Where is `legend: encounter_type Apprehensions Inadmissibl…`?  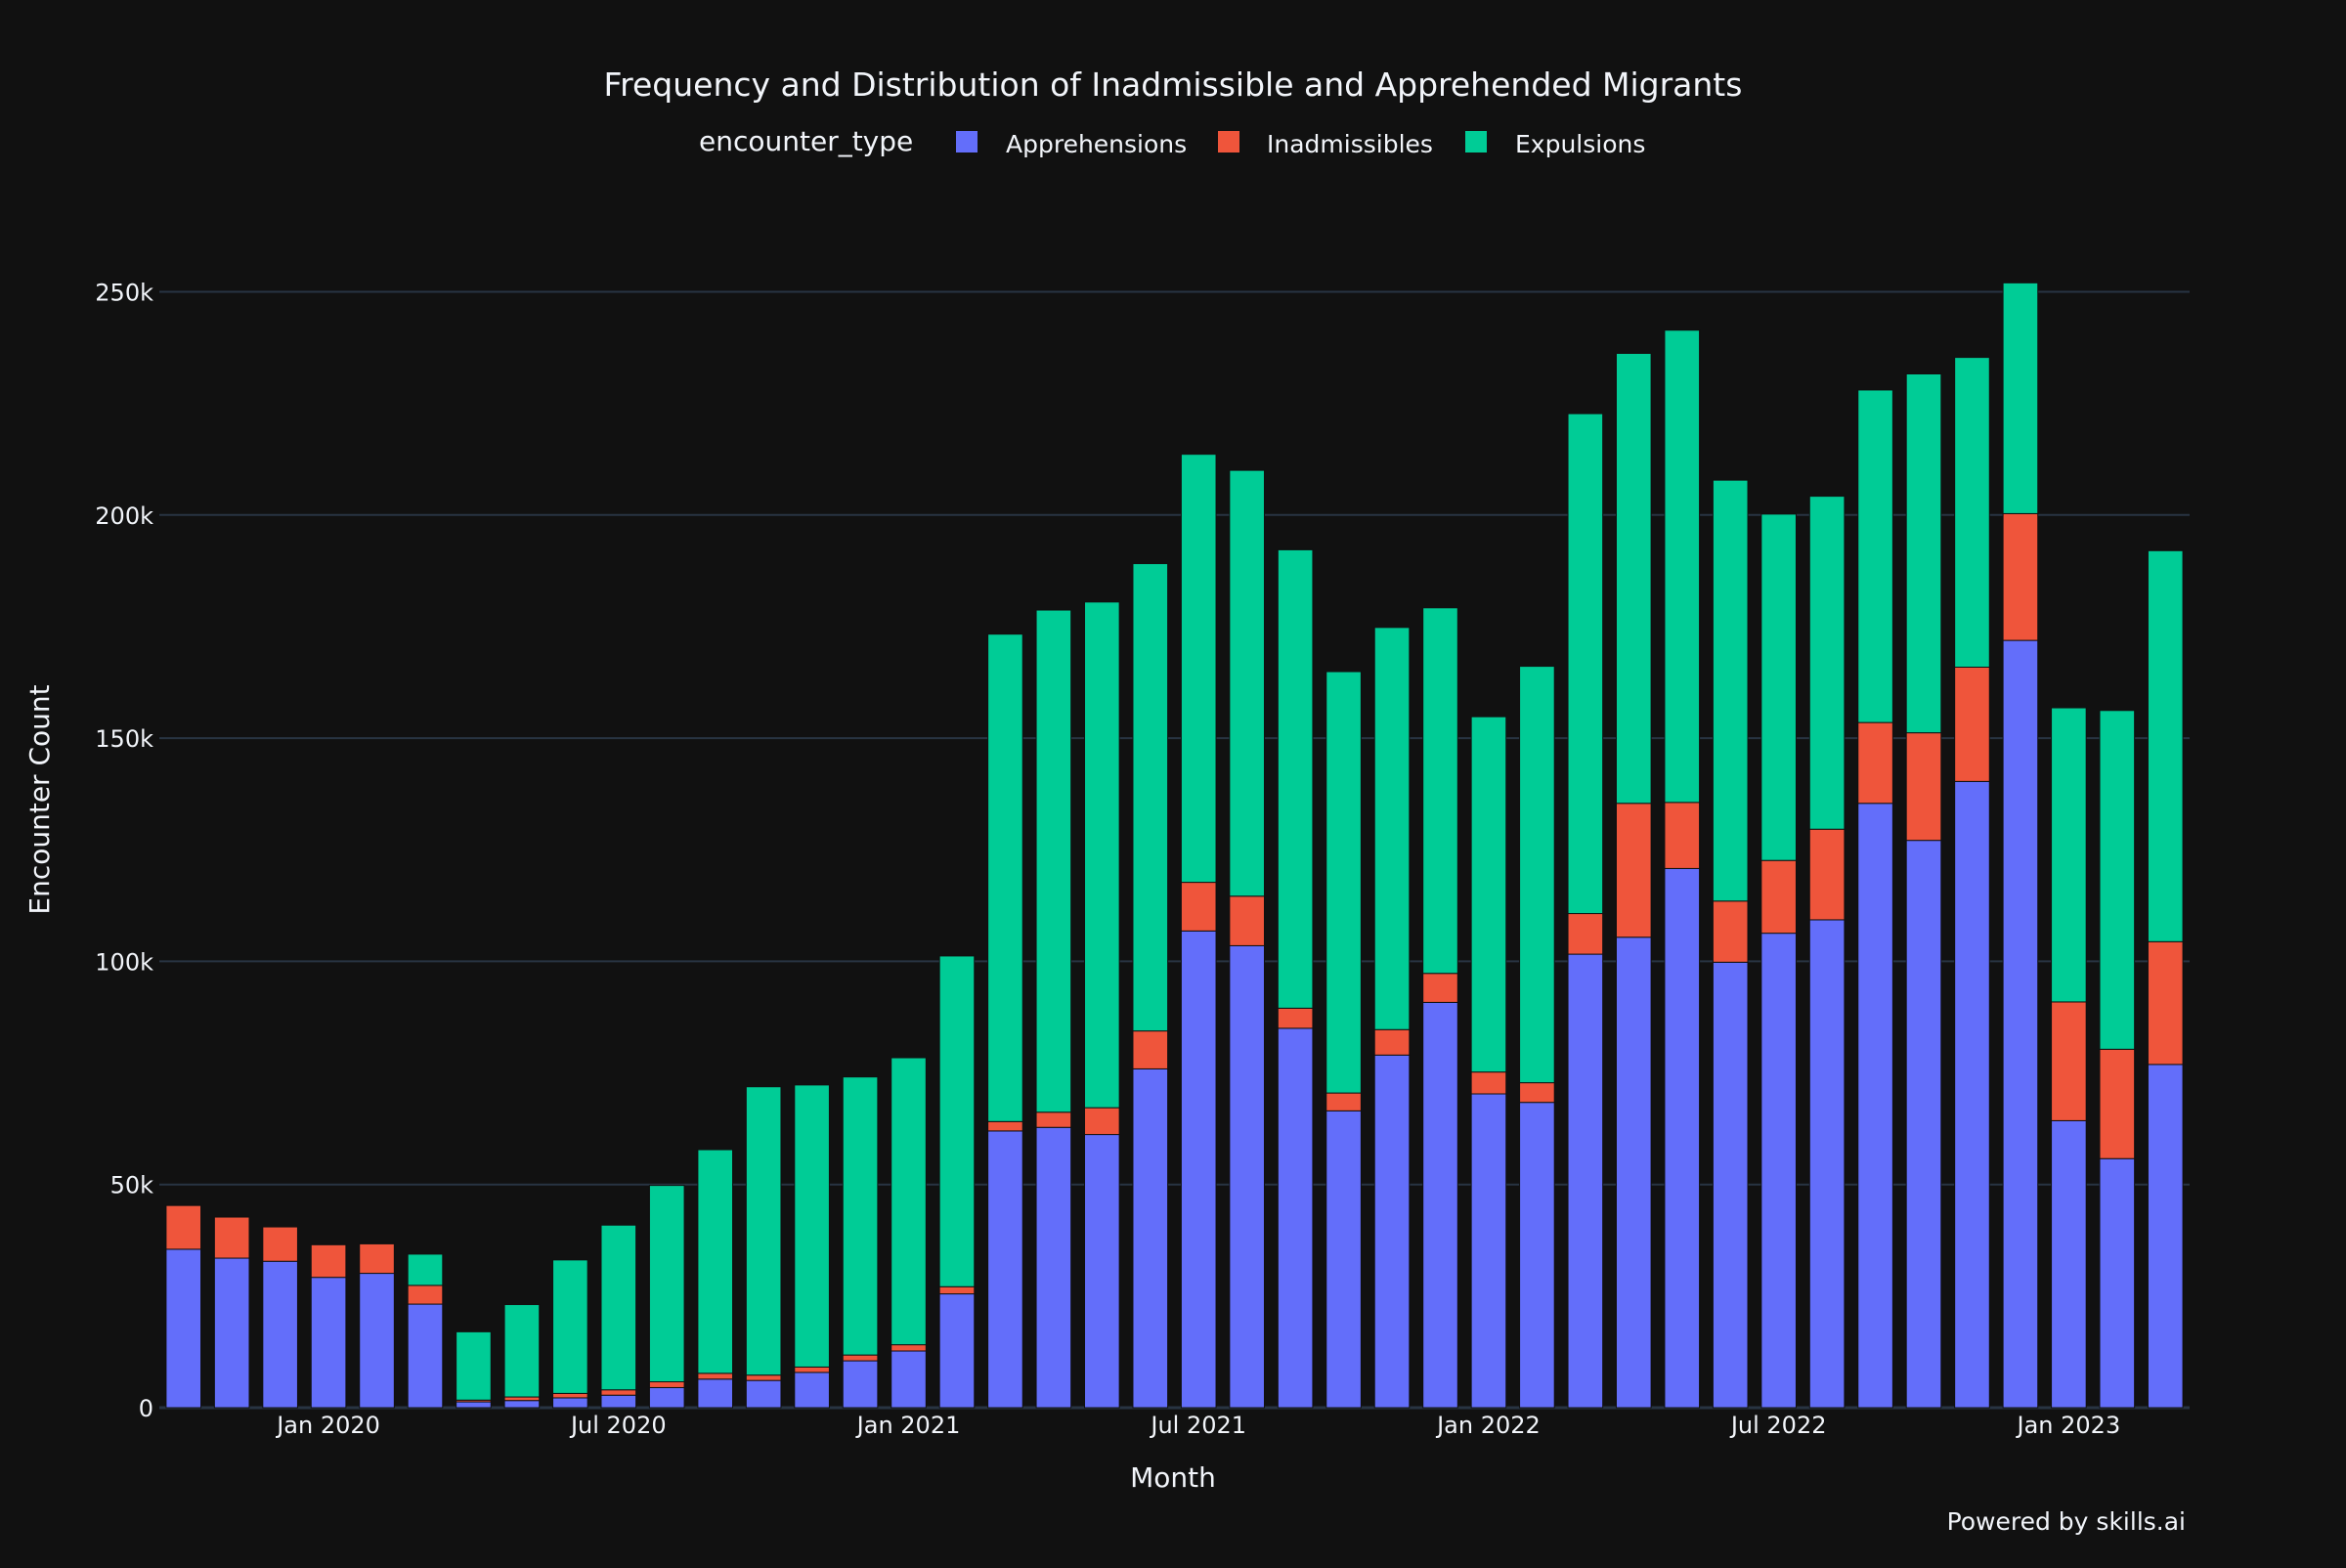 legend: encounter_type Apprehensions Inadmissibl… is located at coordinates (1172, 141).